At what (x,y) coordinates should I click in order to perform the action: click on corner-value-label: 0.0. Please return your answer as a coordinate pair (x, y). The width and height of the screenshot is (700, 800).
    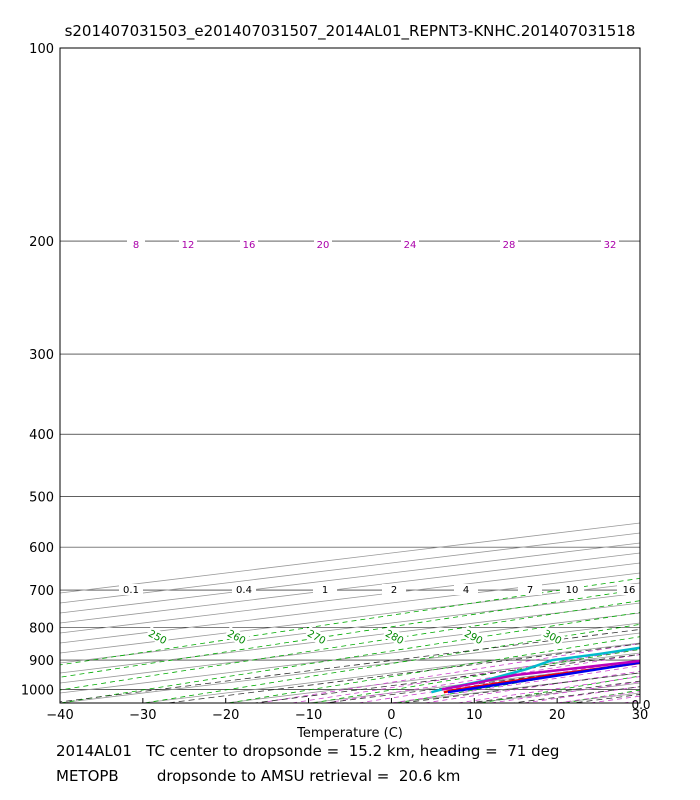
    Looking at the image, I should click on (640, 705).